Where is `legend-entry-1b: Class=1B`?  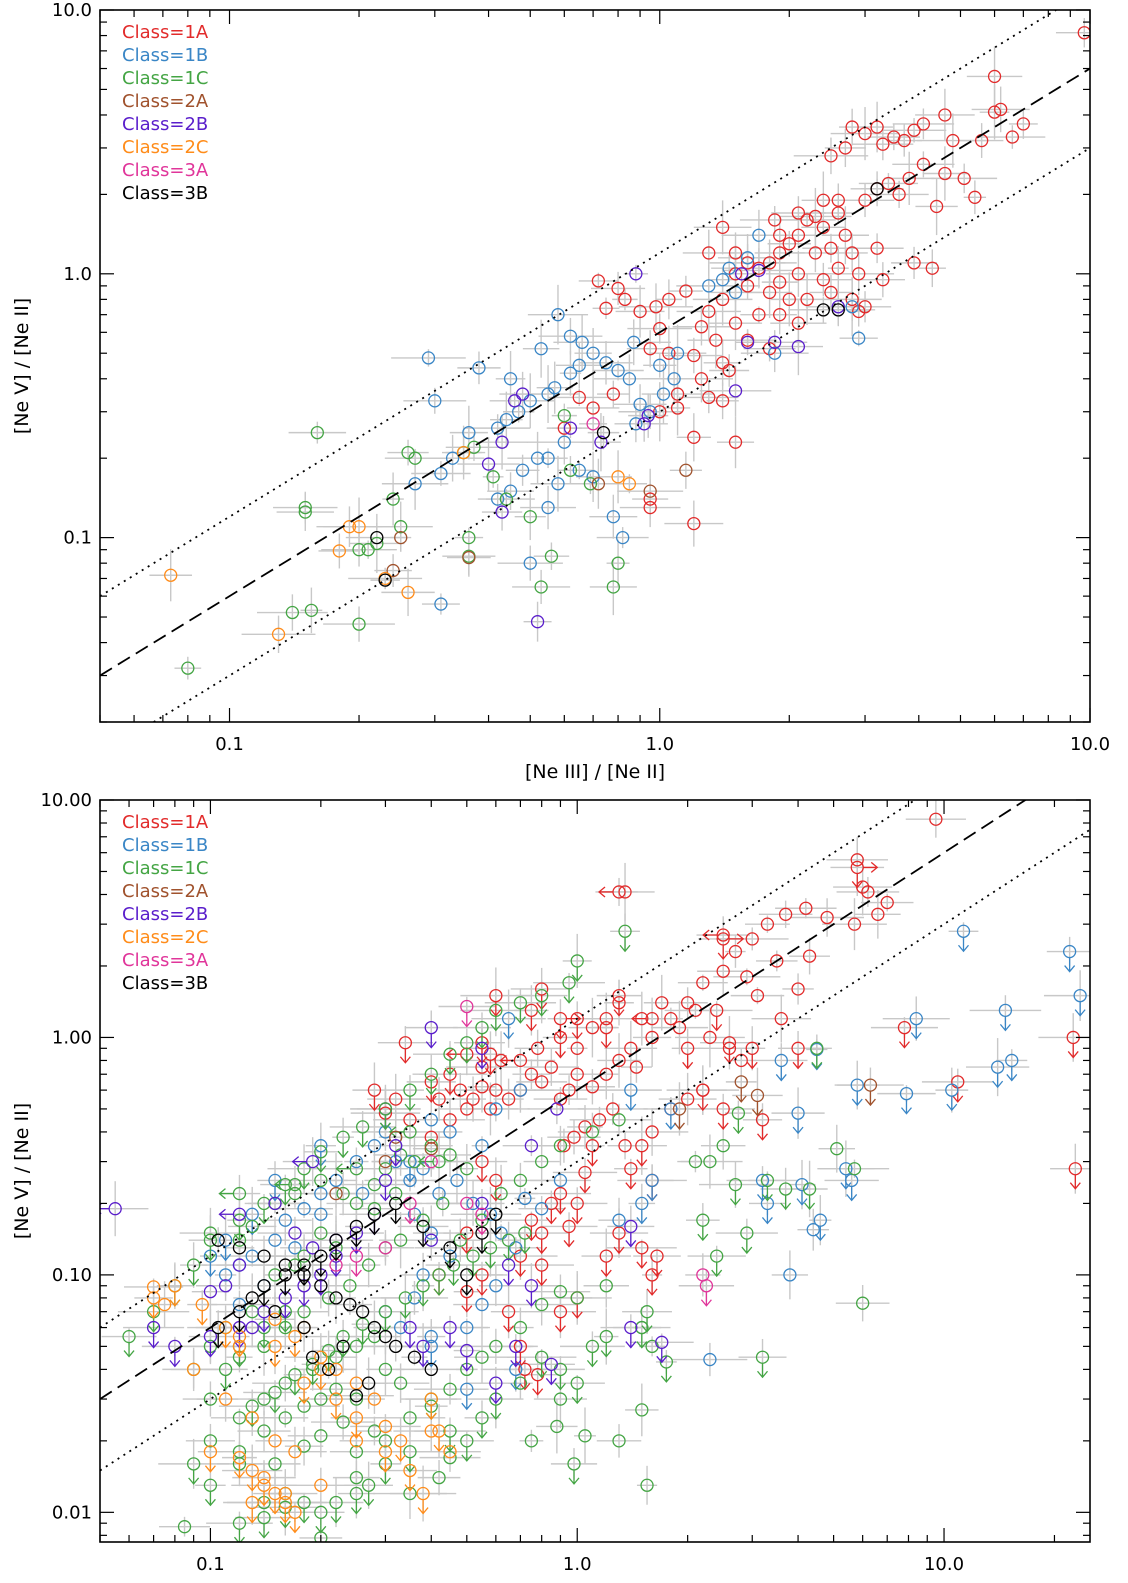 legend-entry-1b: Class=1B is located at coordinates (165, 55).